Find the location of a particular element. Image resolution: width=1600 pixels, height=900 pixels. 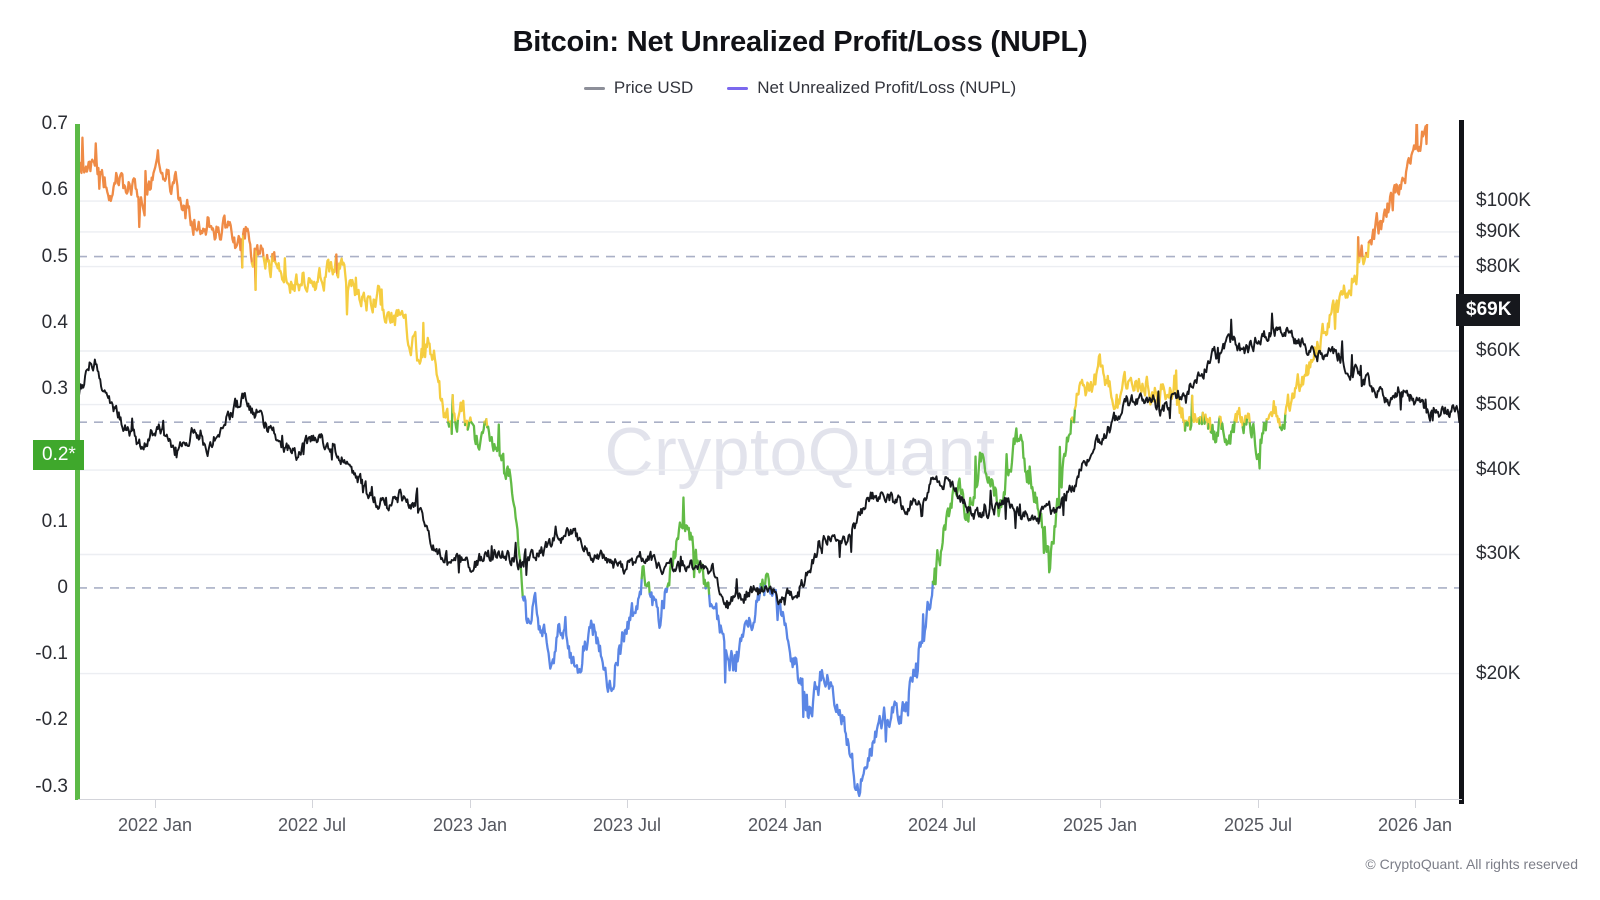

legend-label-nupl: Net Unrealized Profit/Loss (NUPL) is located at coordinates (887, 87).